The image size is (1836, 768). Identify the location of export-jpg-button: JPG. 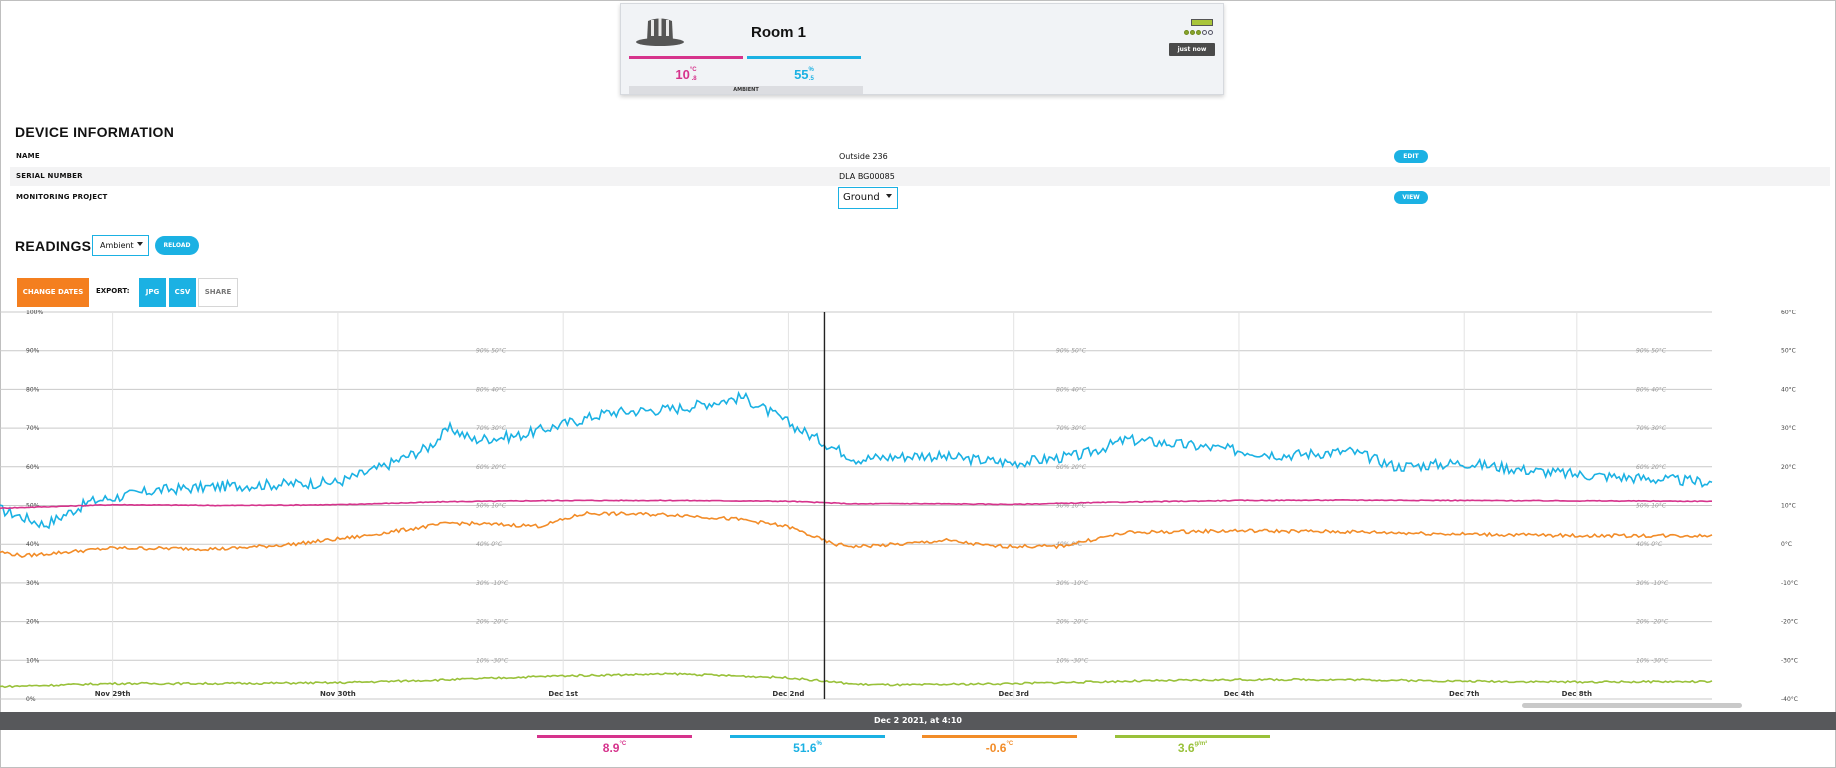
(152, 292).